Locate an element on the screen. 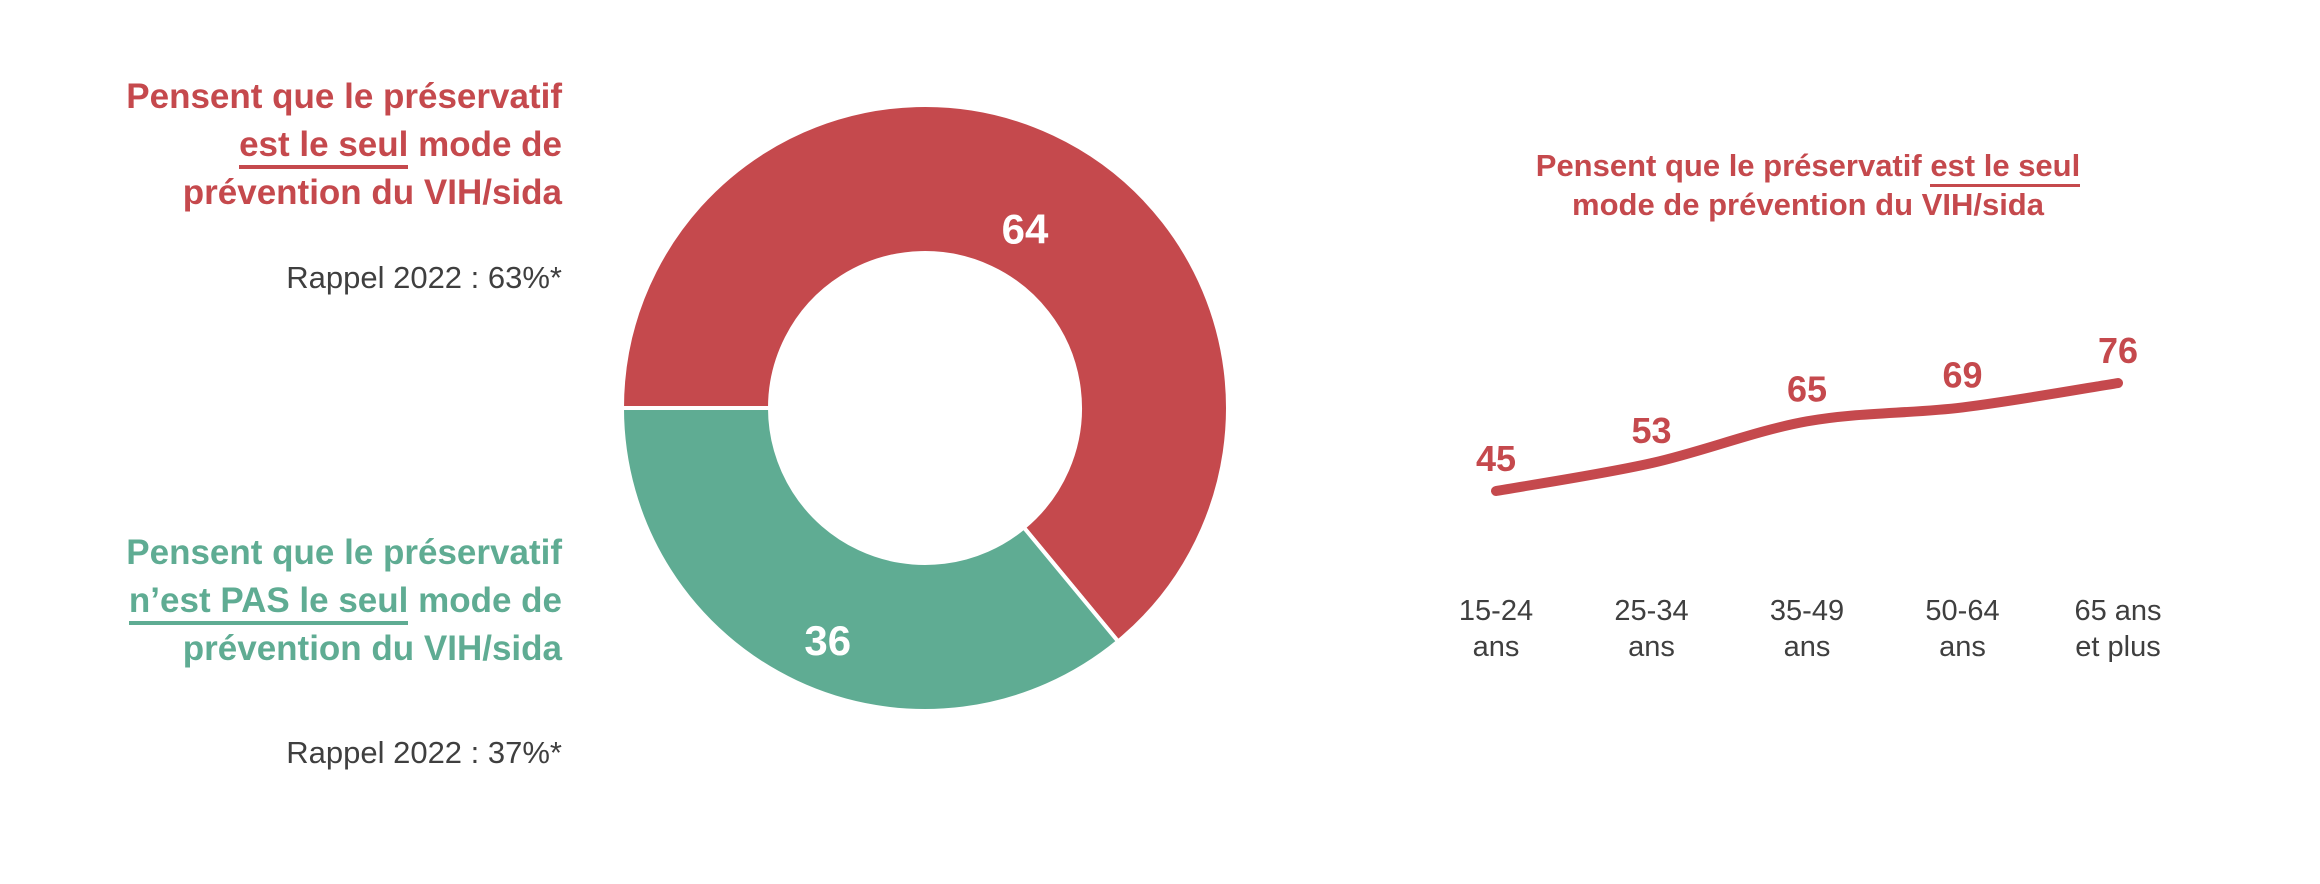 The width and height of the screenshot is (2320, 884). x-tick-label: 15-24 ans is located at coordinates (1496, 629).